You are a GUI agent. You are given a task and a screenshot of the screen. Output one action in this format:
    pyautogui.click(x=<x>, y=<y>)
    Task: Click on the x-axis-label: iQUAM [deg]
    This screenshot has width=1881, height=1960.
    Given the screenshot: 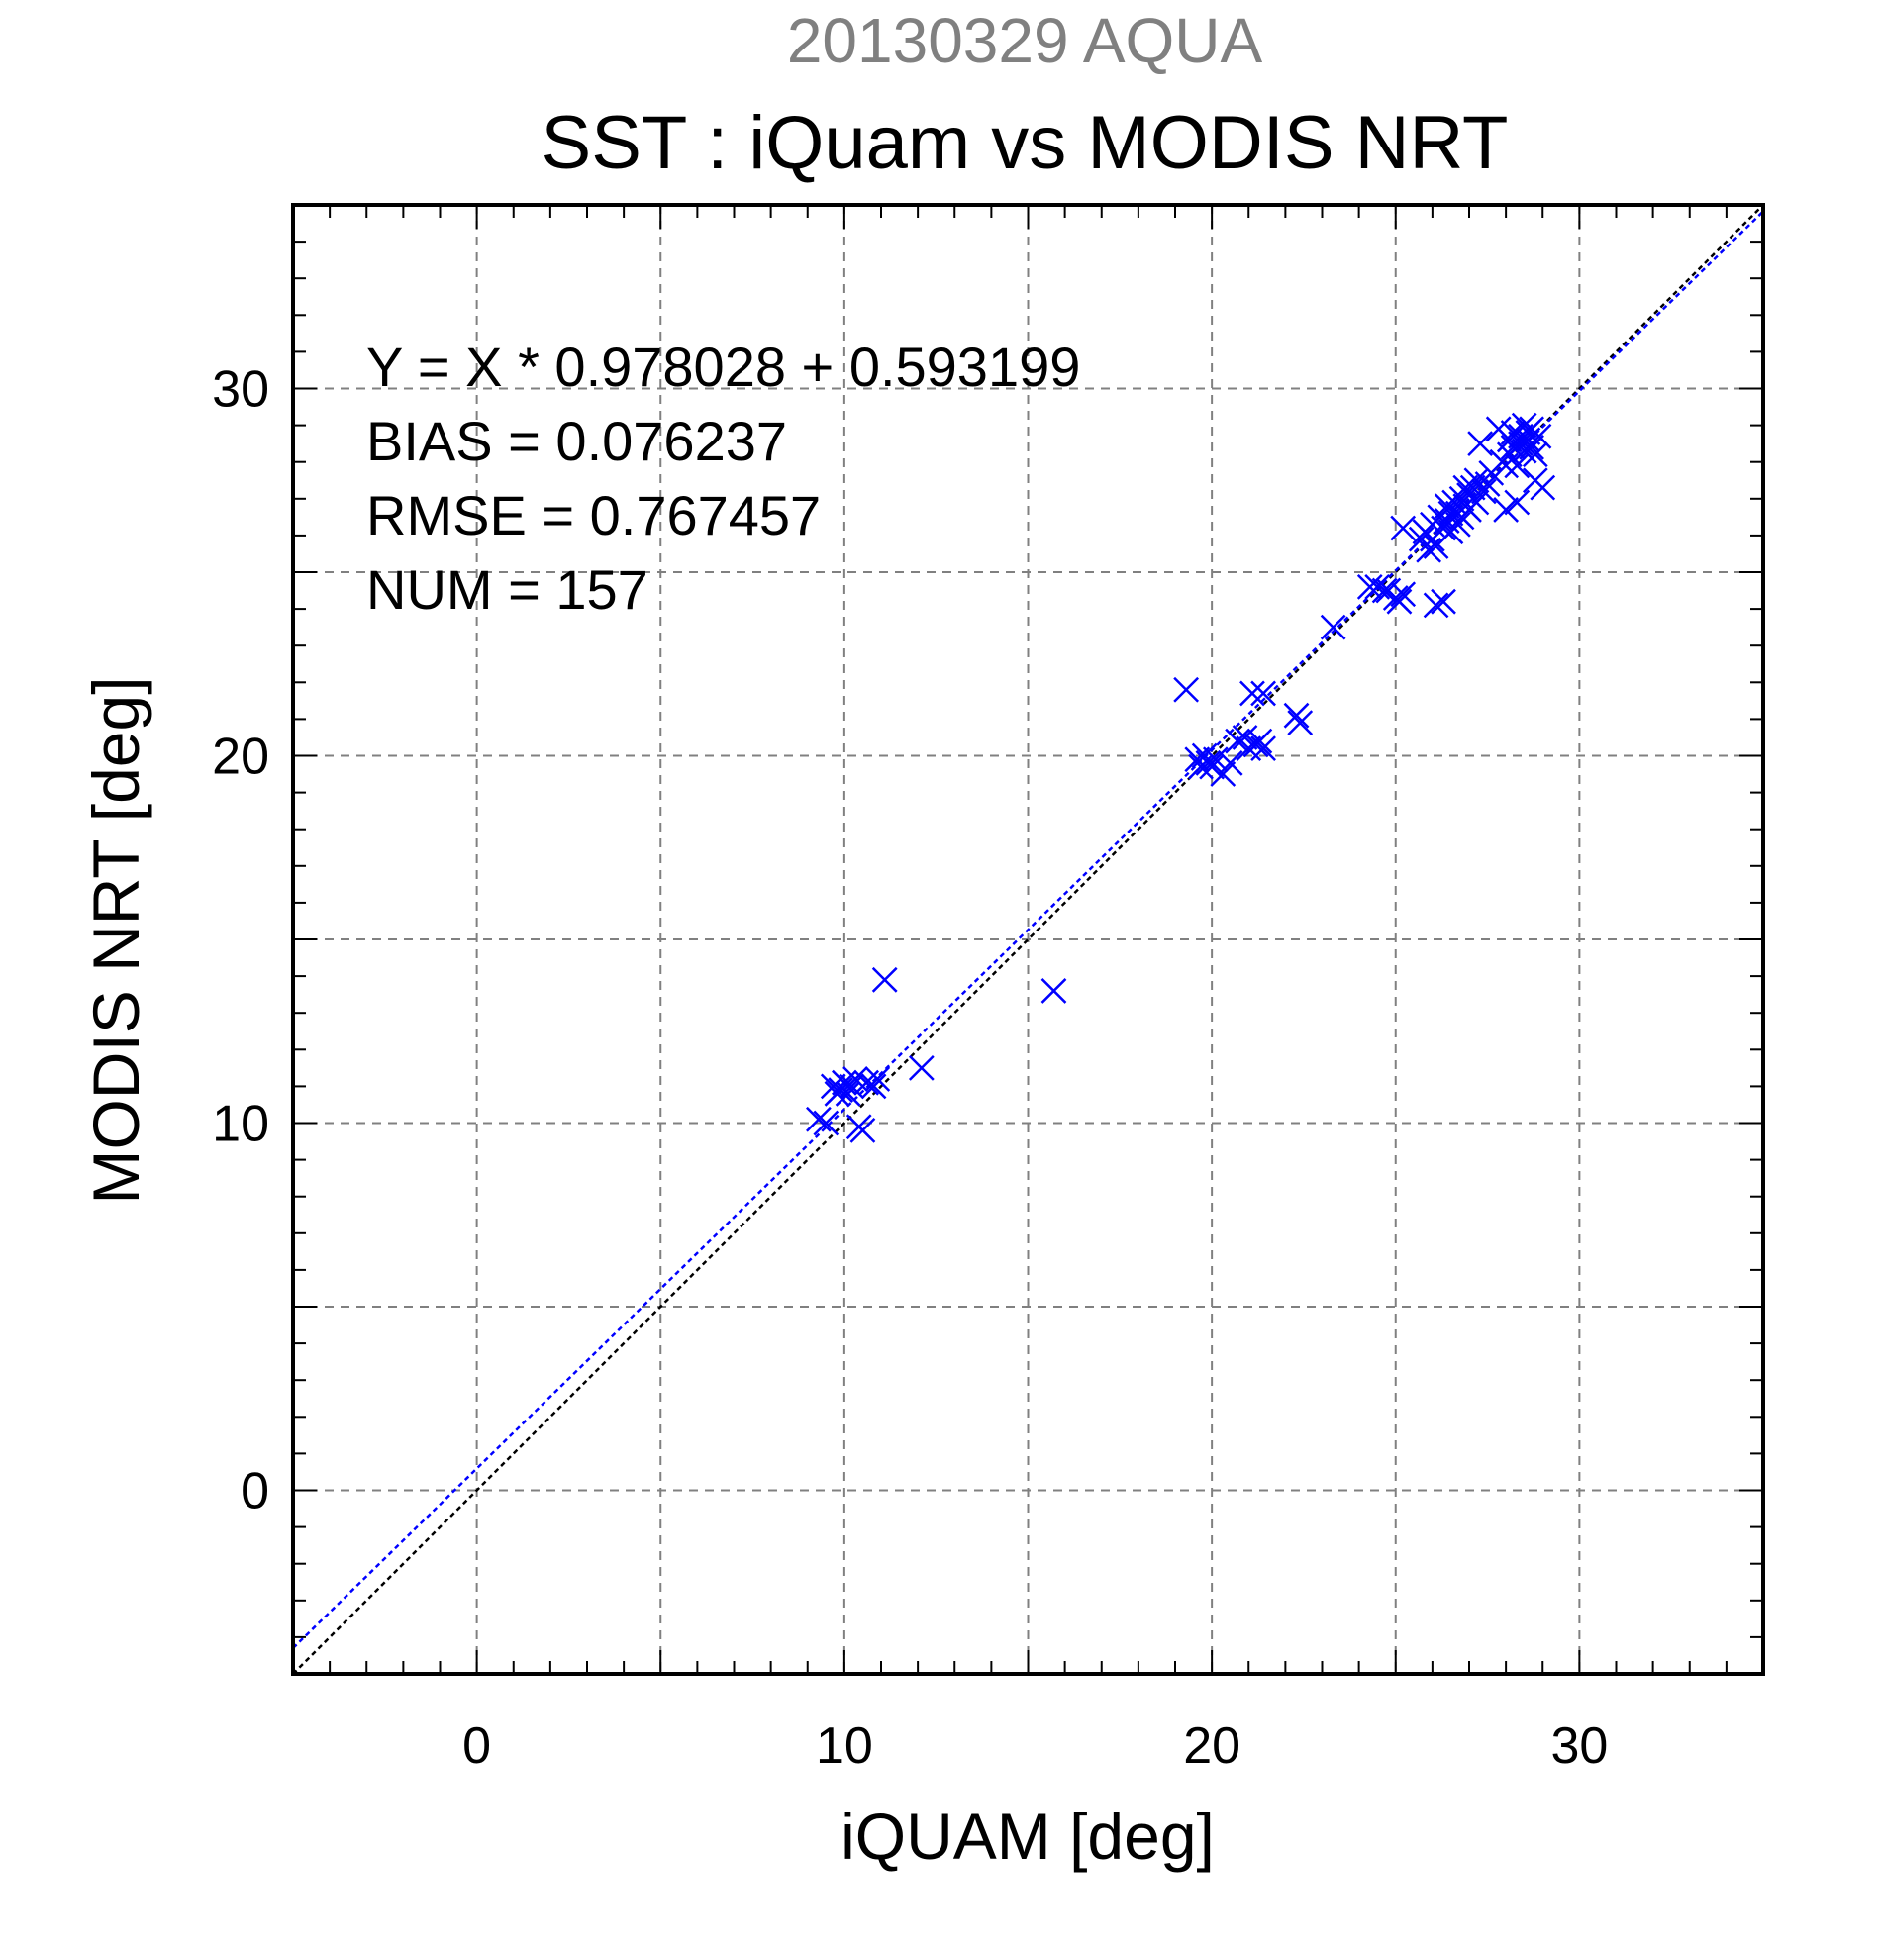 What is the action you would take?
    pyautogui.click(x=1028, y=1836)
    